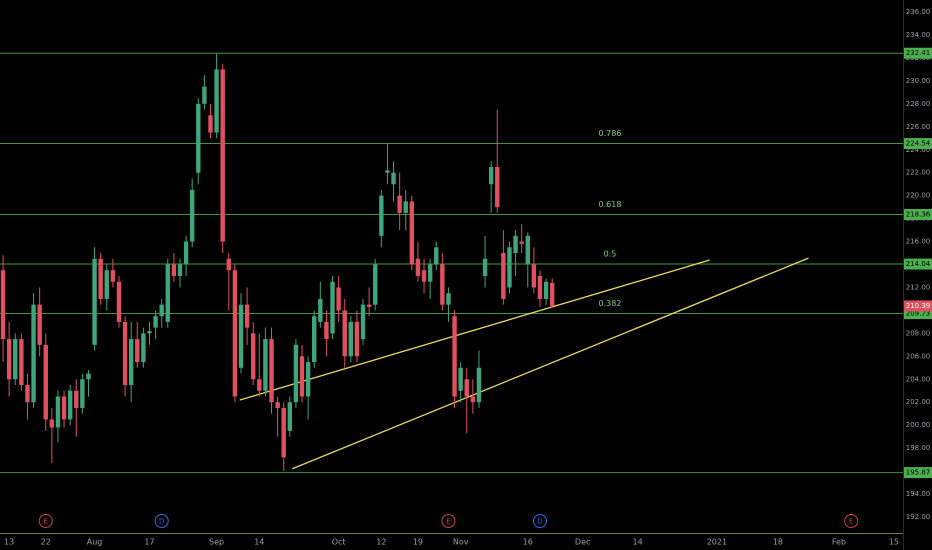  Describe the element at coordinates (474, 330) in the screenshot. I see `trendline` at that location.